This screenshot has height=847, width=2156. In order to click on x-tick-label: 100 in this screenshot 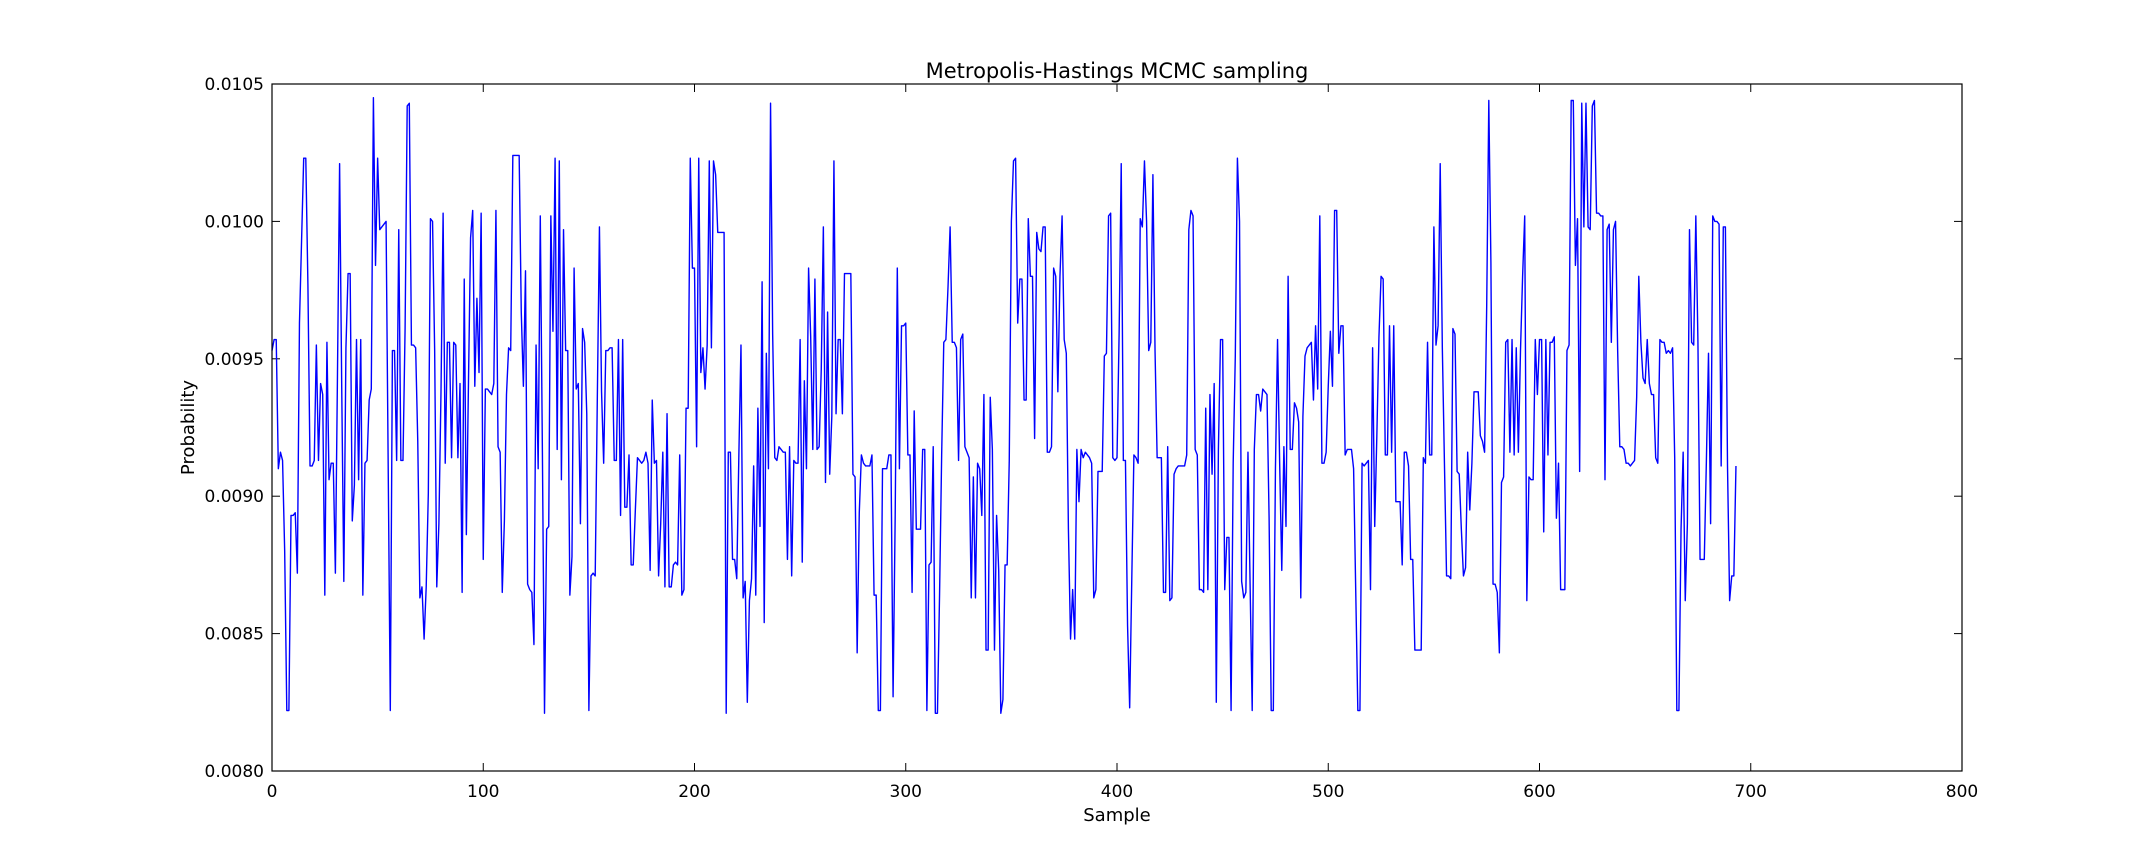, I will do `click(483, 792)`.